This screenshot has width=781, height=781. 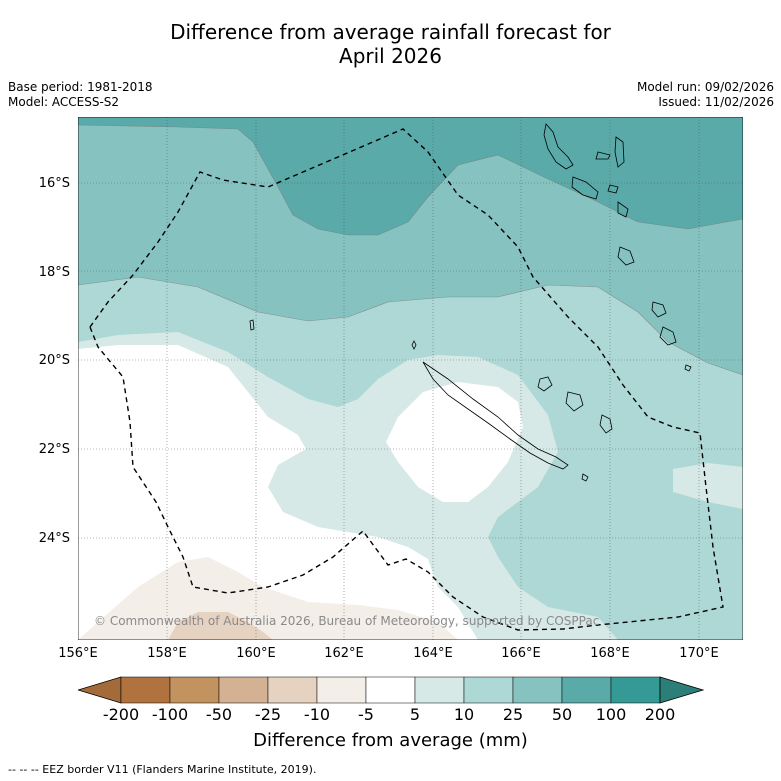 I want to click on lat-label-16s: 16°S, so click(x=54, y=183).